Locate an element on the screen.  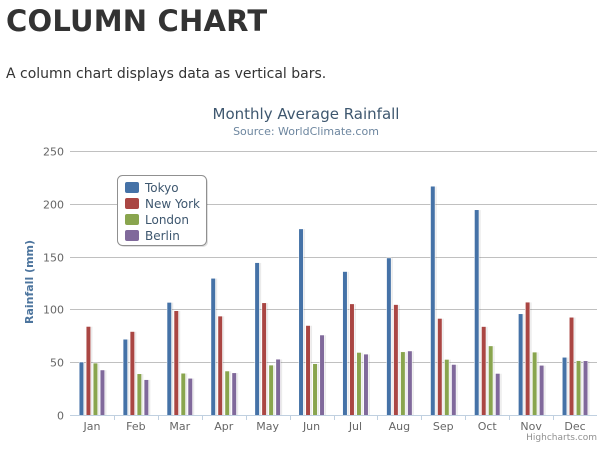
legend-label: New York is located at coordinates (172, 204).